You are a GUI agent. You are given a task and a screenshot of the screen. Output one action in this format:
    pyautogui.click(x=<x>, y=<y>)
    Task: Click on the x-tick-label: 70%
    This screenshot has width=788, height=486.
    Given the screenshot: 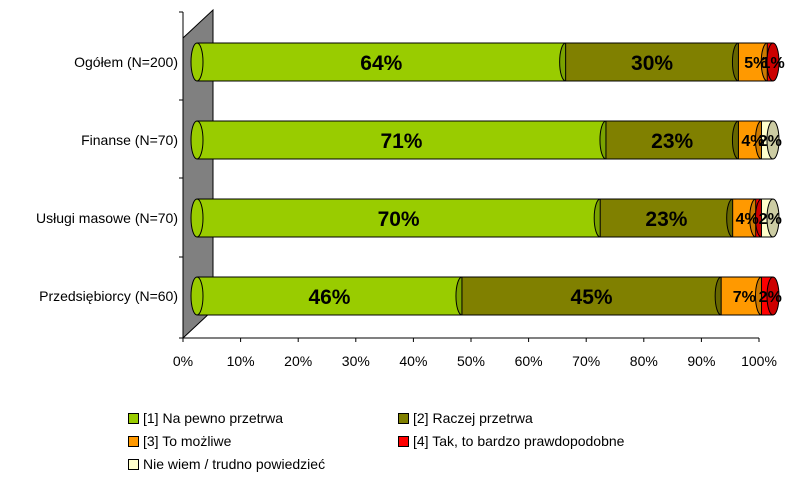 What is the action you would take?
    pyautogui.click(x=586, y=361)
    